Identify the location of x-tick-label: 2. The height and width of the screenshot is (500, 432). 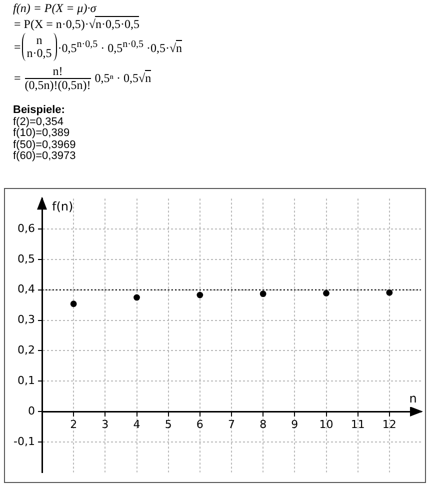
(74, 425).